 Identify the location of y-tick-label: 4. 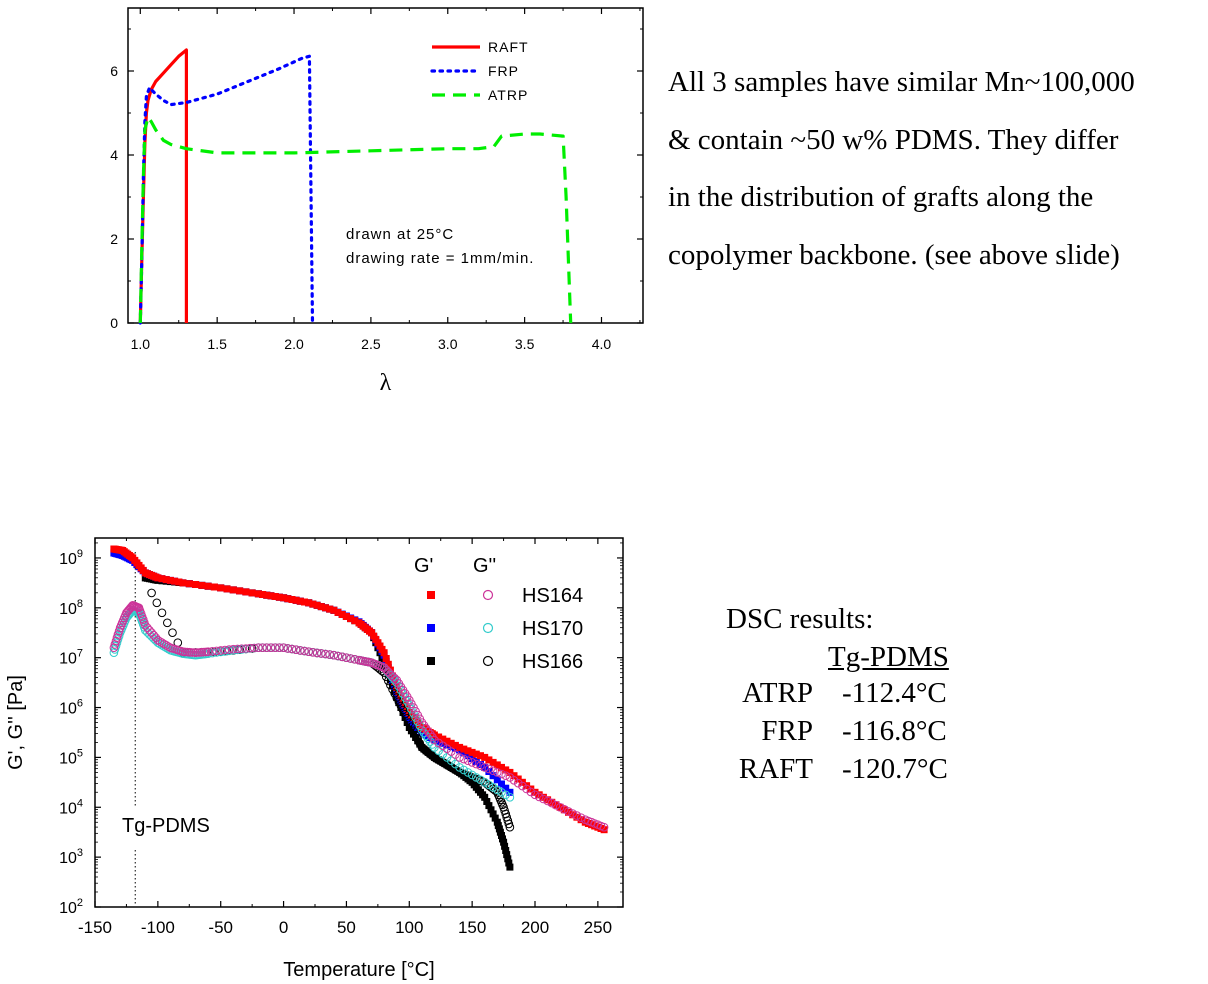
(114, 155).